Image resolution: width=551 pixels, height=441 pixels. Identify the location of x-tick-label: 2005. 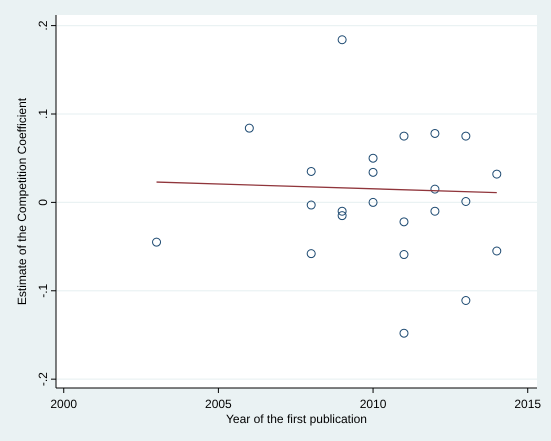
(218, 404).